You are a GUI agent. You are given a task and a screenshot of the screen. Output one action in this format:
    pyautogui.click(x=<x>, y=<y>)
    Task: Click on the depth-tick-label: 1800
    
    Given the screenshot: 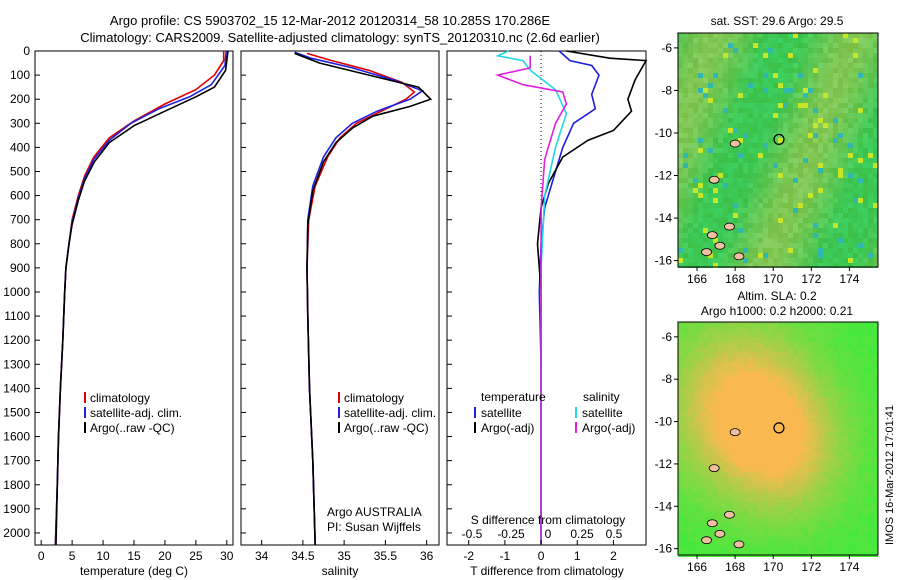 What is the action you would take?
    pyautogui.click(x=16, y=485)
    